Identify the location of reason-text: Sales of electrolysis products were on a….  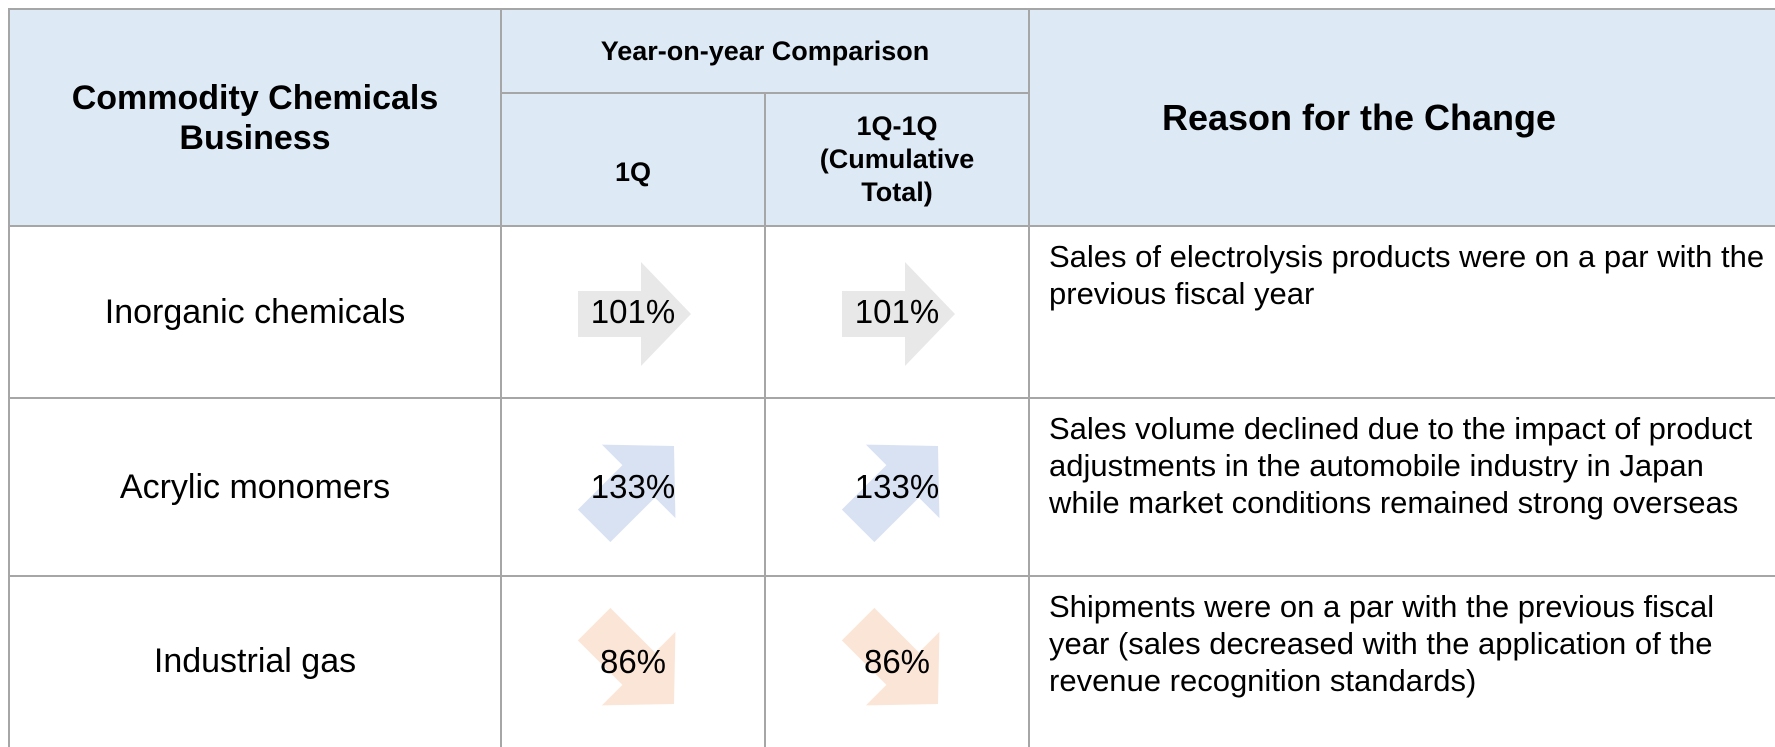
(1407, 275).